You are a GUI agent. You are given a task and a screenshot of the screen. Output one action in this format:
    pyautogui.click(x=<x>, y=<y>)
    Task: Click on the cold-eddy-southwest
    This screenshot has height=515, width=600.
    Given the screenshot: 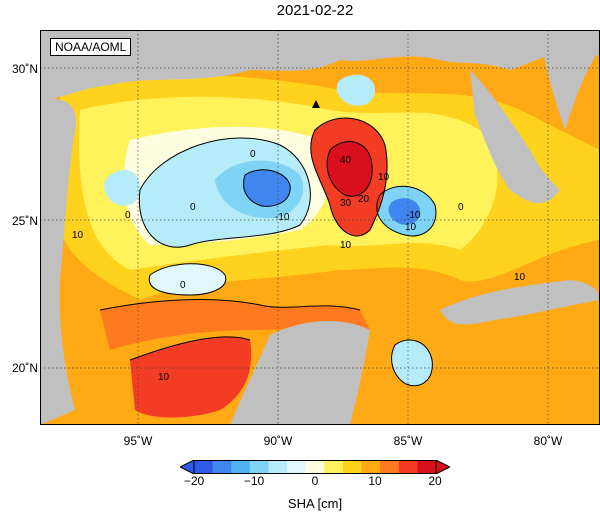 What is the action you would take?
    pyautogui.click(x=187, y=279)
    